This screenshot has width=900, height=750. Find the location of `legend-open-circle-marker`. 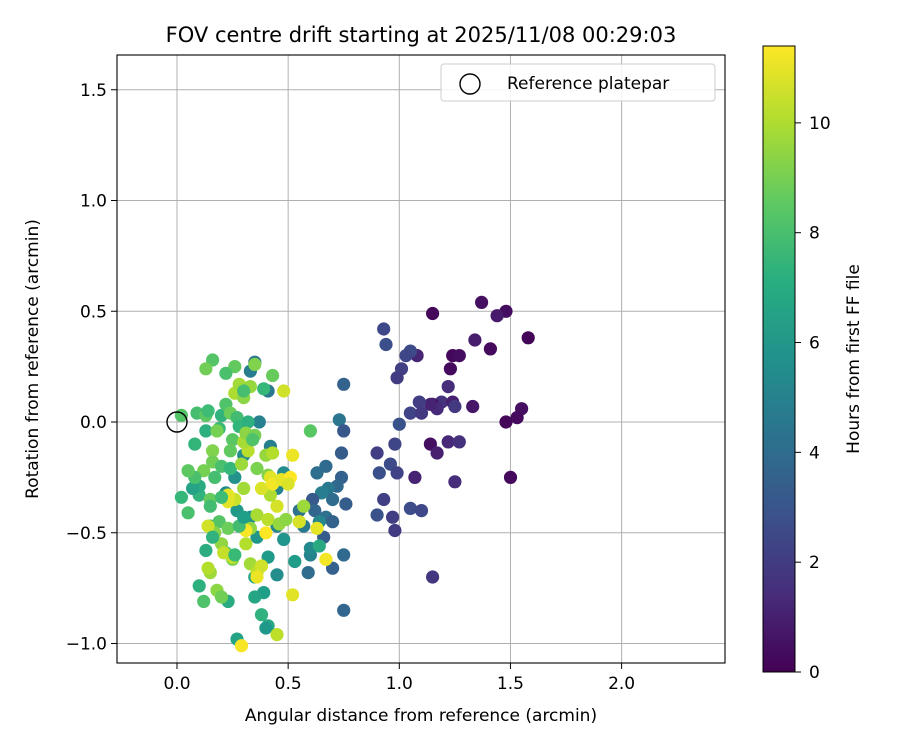

legend-open-circle-marker is located at coordinates (470, 84).